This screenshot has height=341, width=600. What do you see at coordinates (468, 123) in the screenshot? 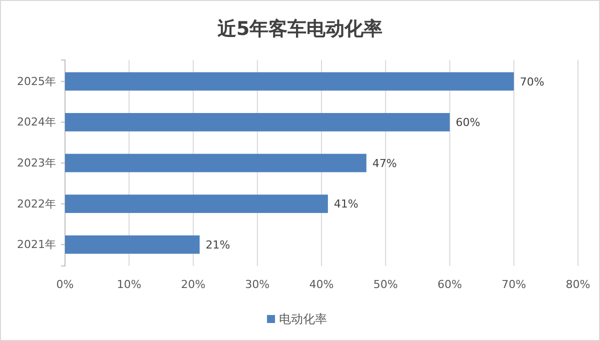
I see `text: 60%` at bounding box center [468, 123].